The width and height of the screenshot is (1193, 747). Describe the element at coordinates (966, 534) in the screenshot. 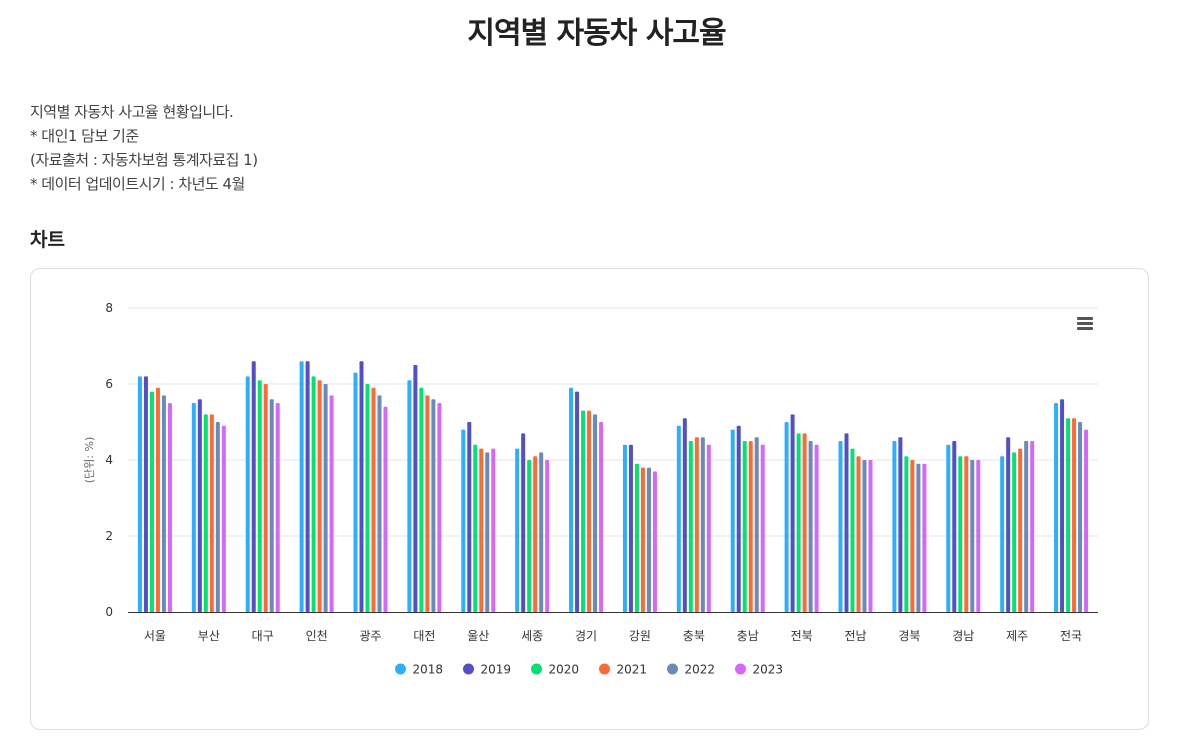

I see `bar-2021-경남` at that location.